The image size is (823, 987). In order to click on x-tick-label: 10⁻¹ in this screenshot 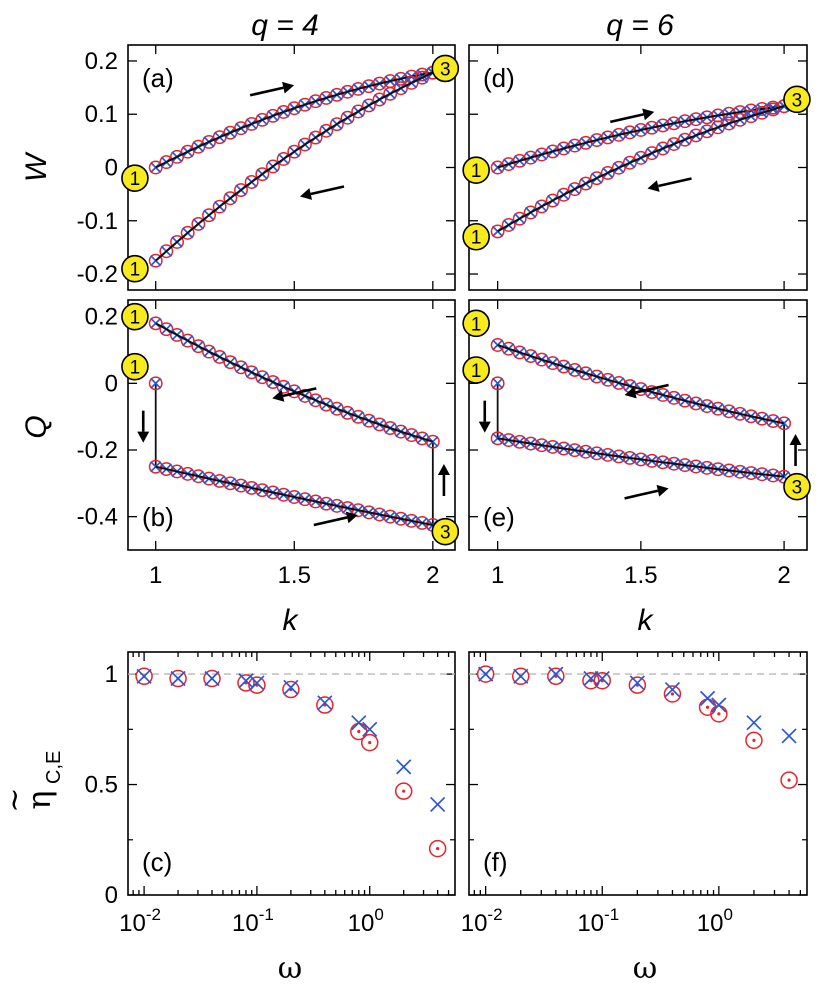, I will do `click(253, 921)`.